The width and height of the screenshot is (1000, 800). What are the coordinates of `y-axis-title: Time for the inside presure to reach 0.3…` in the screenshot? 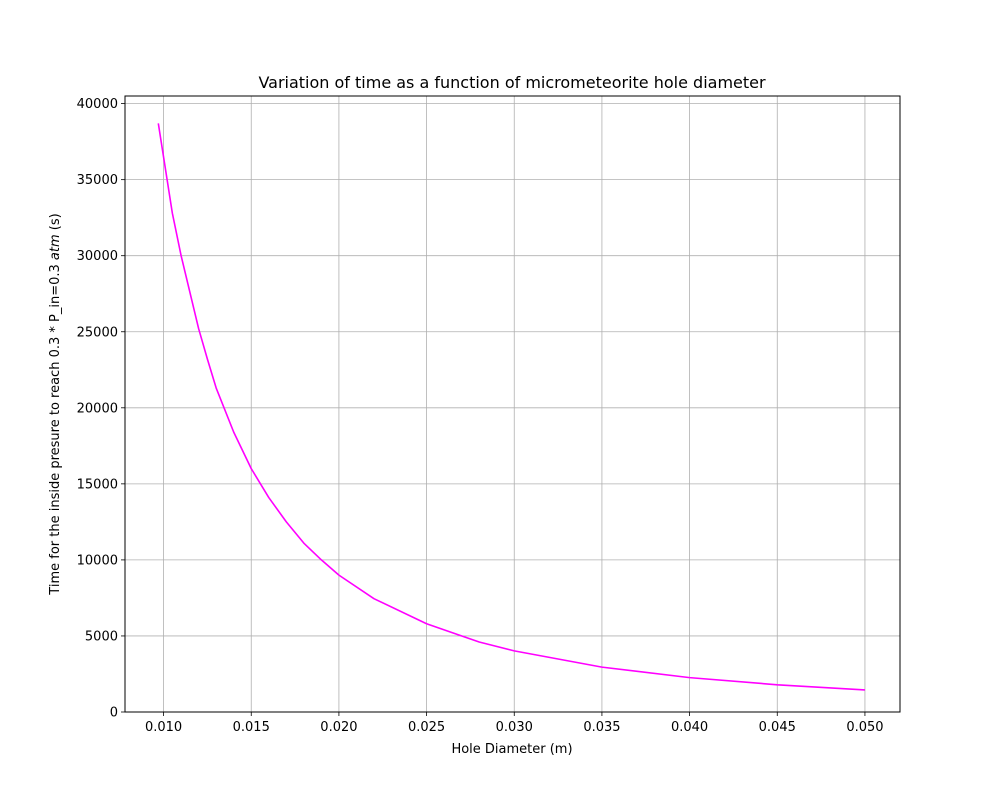 It's located at (55, 404).